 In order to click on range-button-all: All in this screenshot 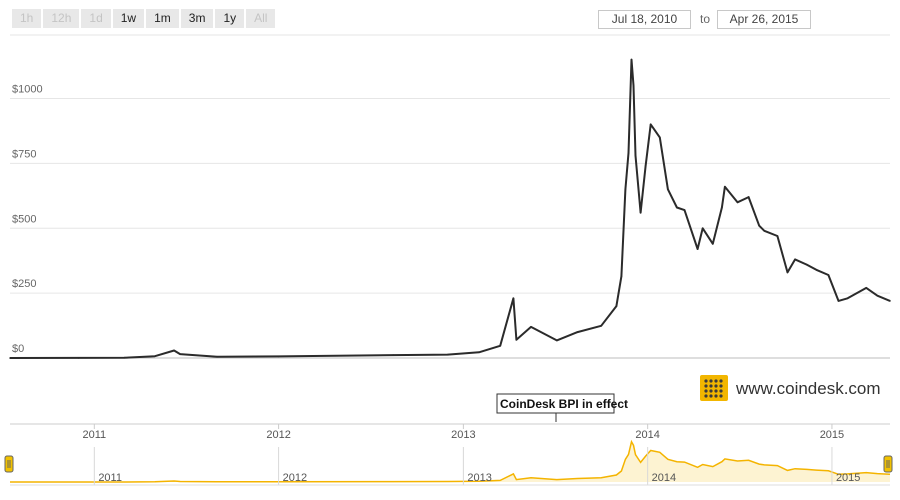, I will do `click(261, 18)`.